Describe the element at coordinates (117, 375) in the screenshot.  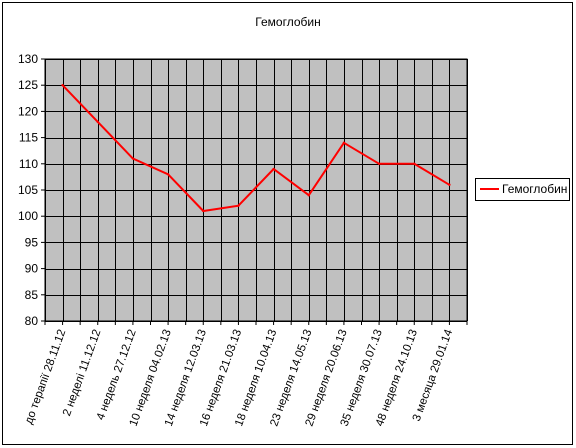
I see `x-tick-label: 4 недель 27.12.12` at that location.